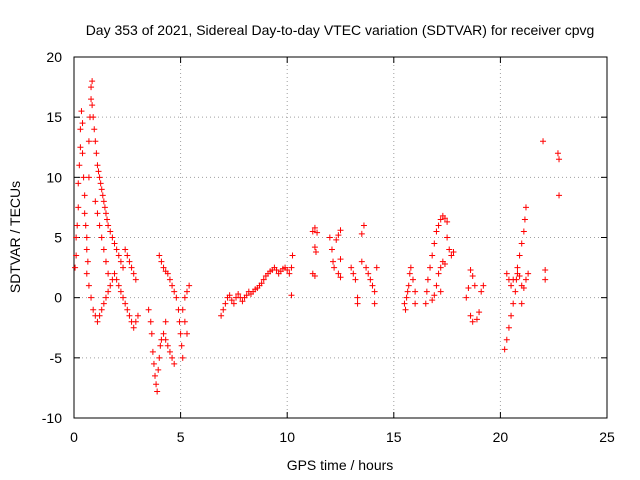  I want to click on x-tick-label: 20, so click(501, 437).